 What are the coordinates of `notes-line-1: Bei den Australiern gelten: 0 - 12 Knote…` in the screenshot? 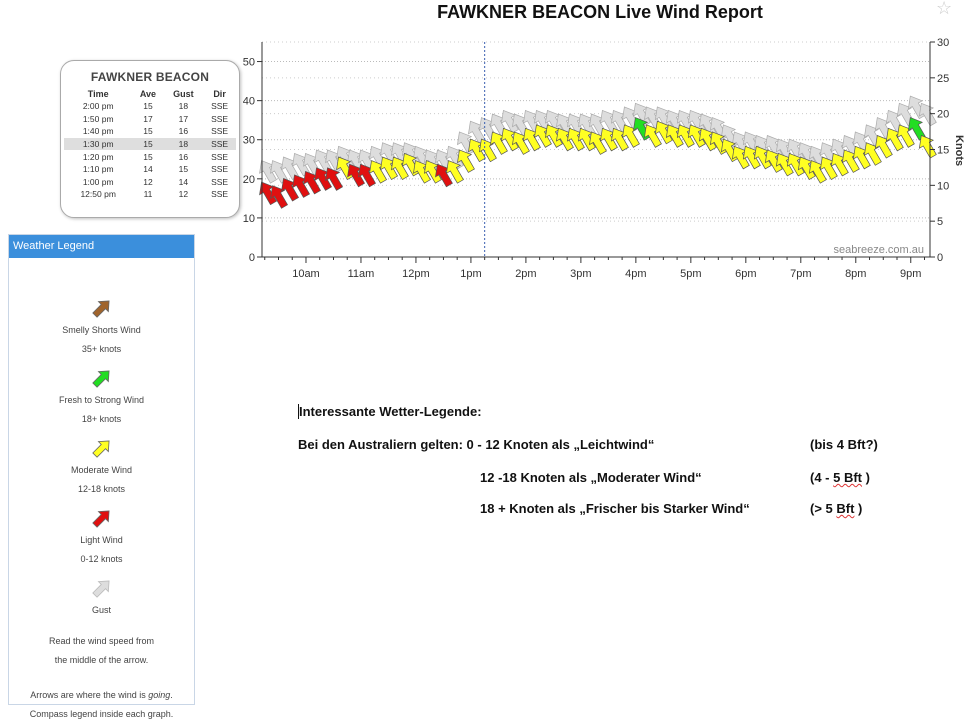 It's located at (476, 444).